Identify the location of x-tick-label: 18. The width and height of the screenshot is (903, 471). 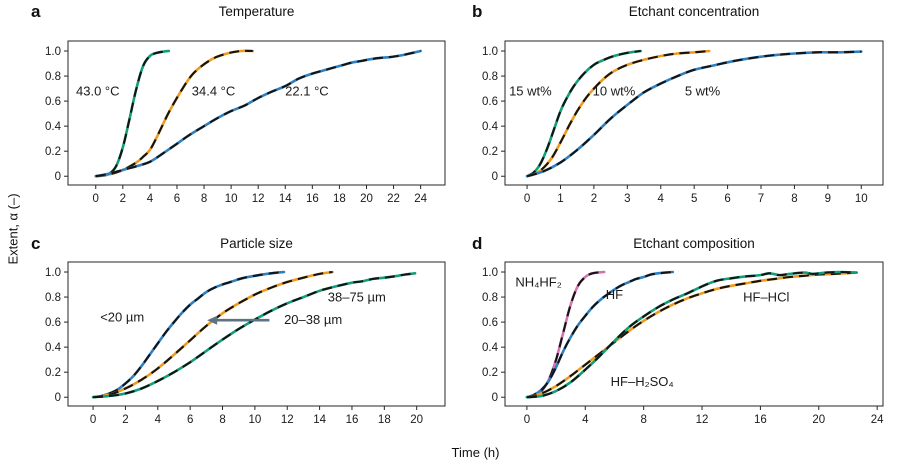
(384, 420).